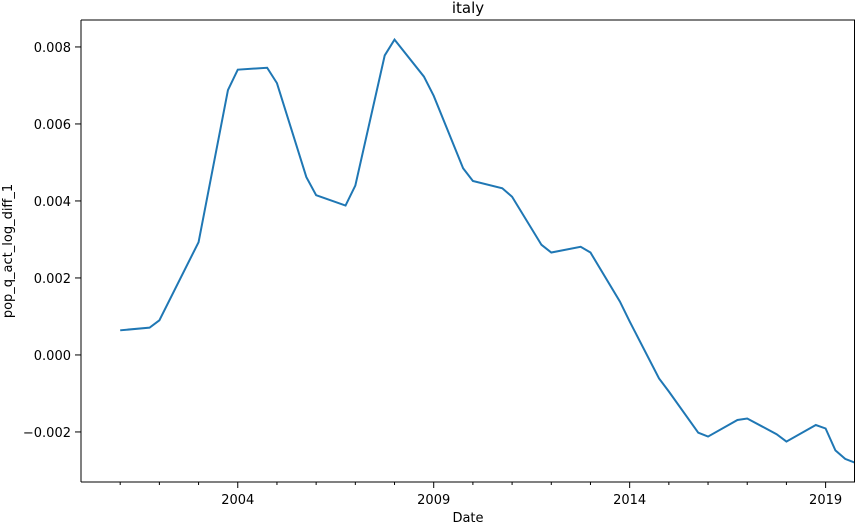 The height and width of the screenshot is (525, 855). What do you see at coordinates (629, 500) in the screenshot?
I see `x-tick-label: 2014` at bounding box center [629, 500].